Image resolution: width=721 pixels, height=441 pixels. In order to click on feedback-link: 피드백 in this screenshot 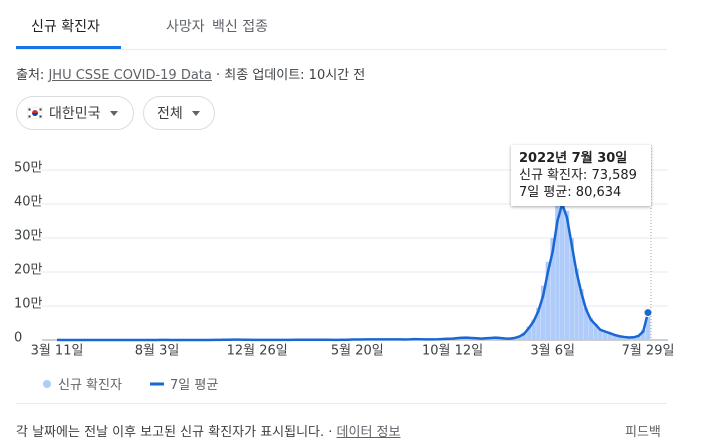, I will do `click(643, 432)`.